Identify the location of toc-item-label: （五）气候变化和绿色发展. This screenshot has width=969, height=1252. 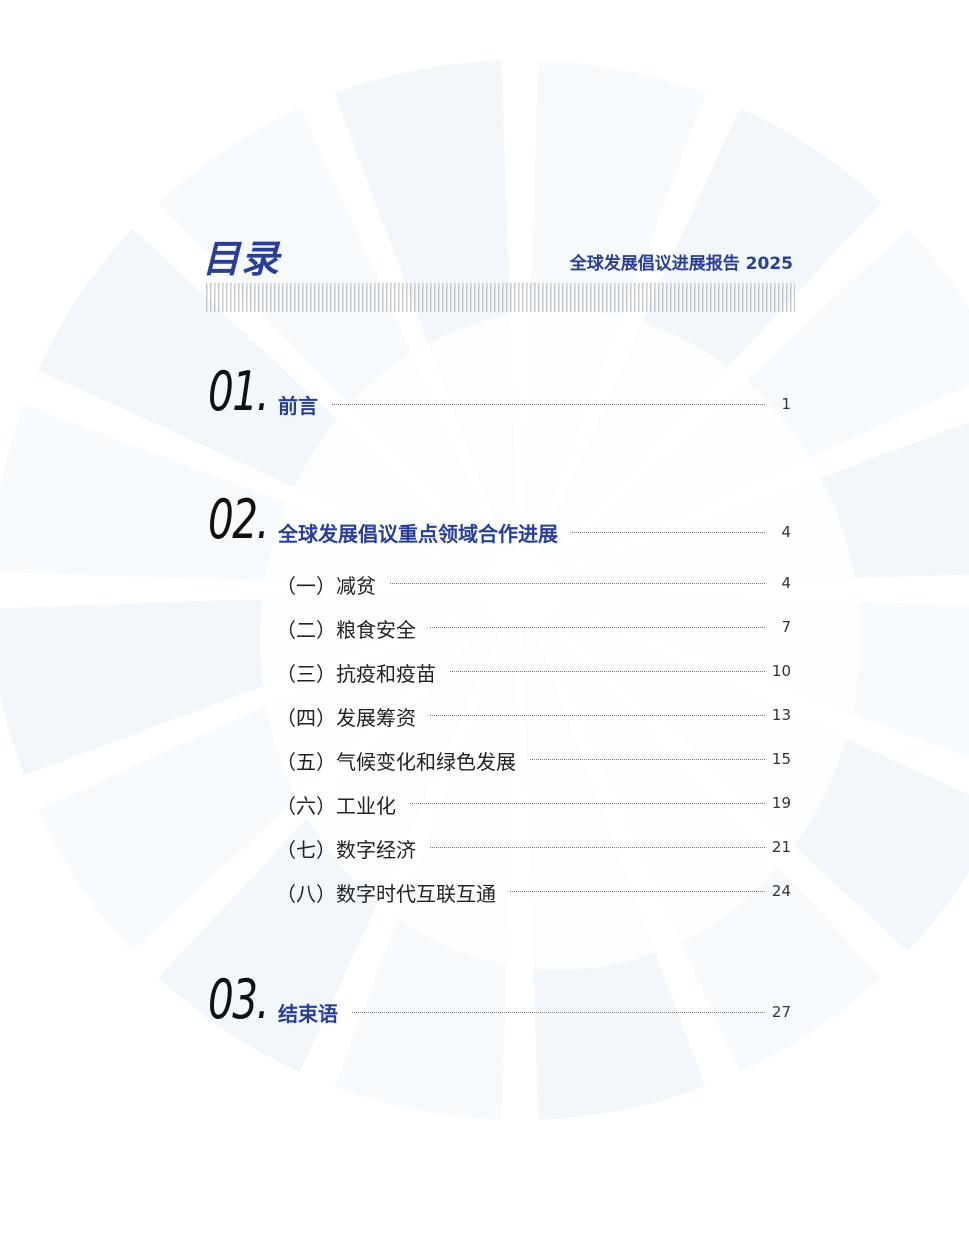
(396, 762).